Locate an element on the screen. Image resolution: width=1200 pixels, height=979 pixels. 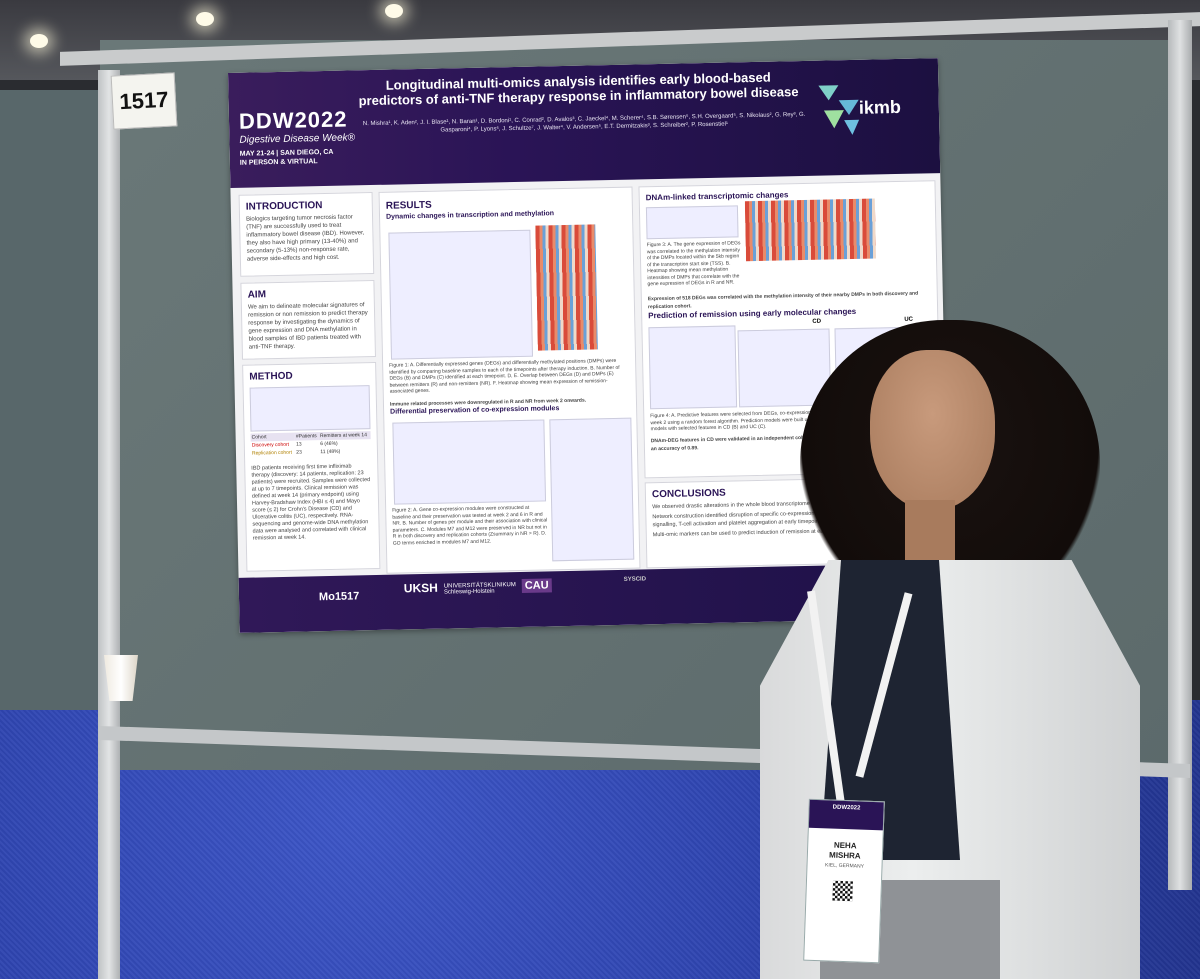
name-badge: DDW2022 NEHA MISHRA KIEL, GERMANY is located at coordinates (844, 881).